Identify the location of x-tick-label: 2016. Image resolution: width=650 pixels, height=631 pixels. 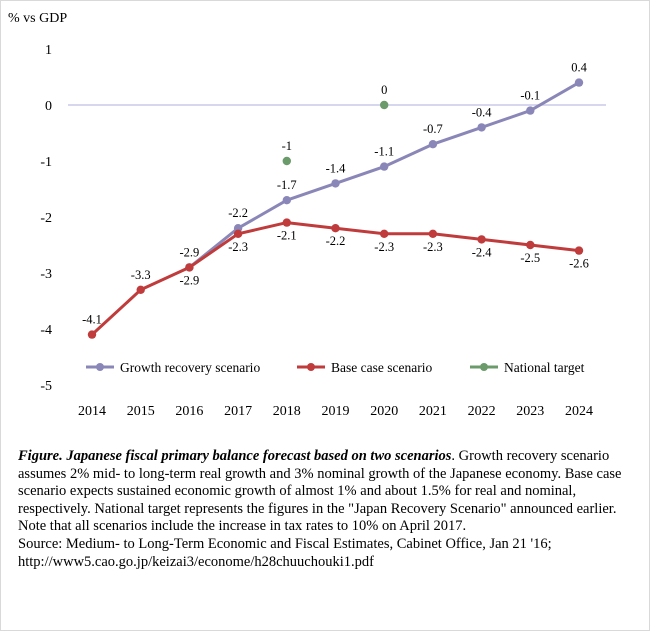
(189, 411).